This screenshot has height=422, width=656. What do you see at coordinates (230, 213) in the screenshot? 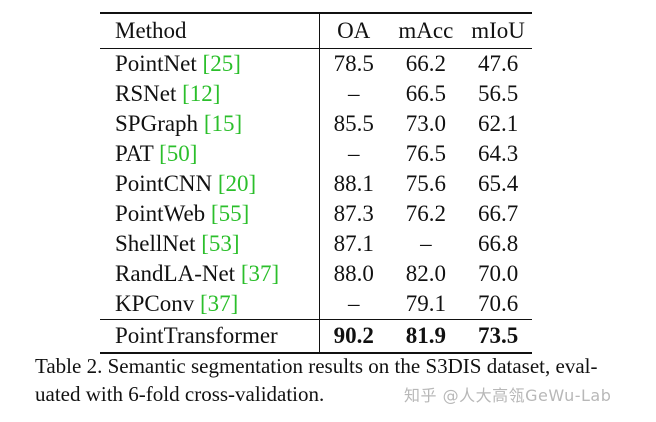
I see `citation-link: [55]` at bounding box center [230, 213].